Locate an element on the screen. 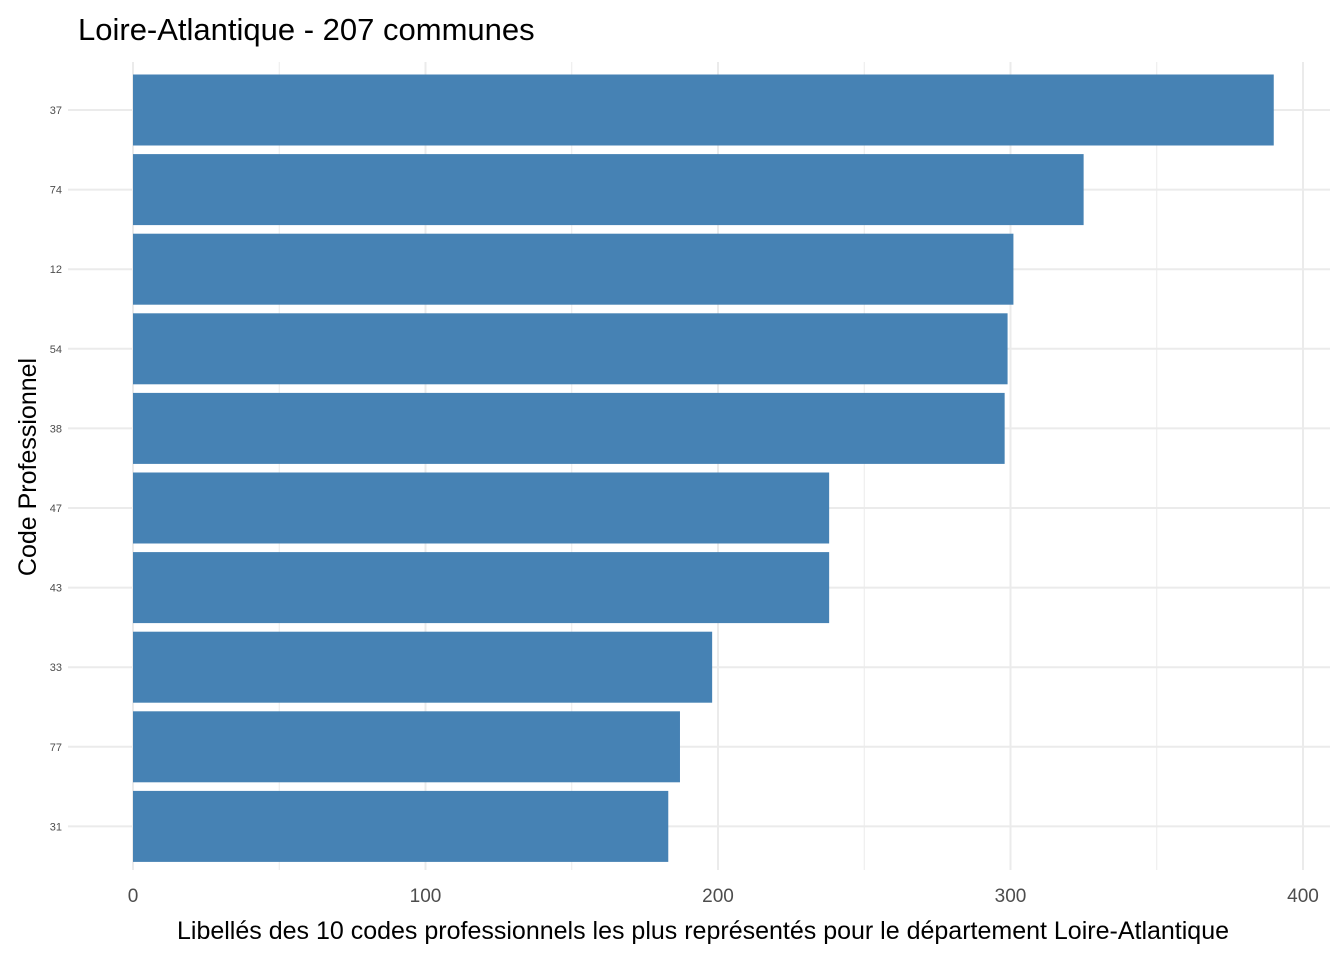 Image resolution: width=1344 pixels, height=960 pixels. y-tick-label: 74 is located at coordinates (56, 191).